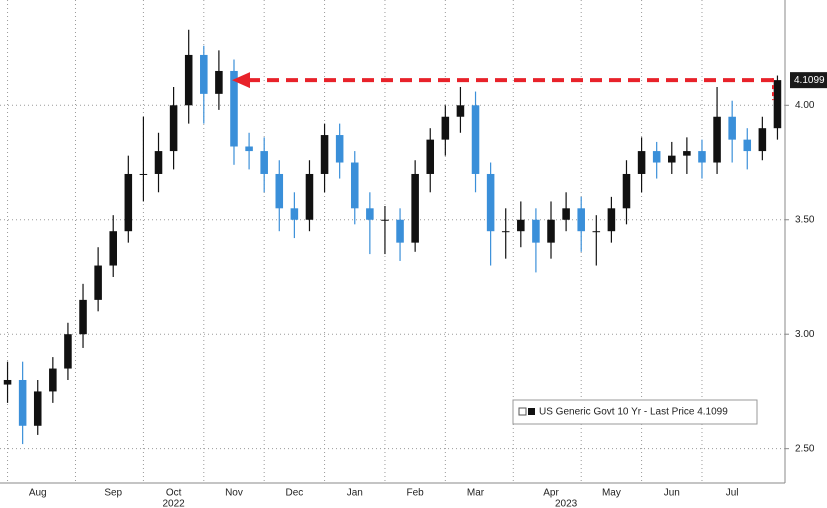  Describe the element at coordinates (113, 493) in the screenshot. I see `x-tick-label: Sep` at that location.